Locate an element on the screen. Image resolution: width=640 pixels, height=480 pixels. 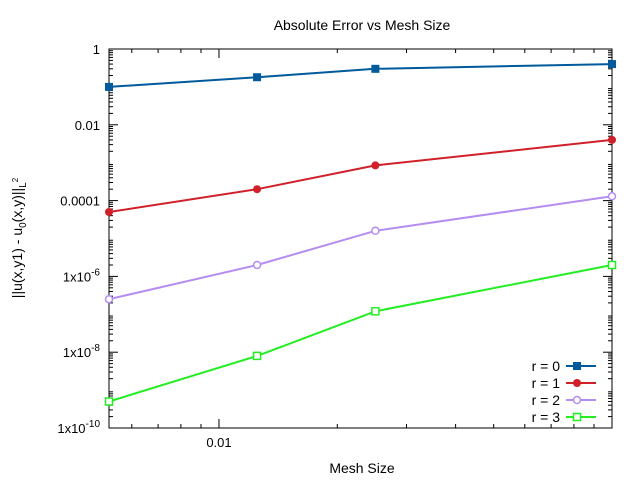
x-tick-label: 0.01 is located at coordinates (218, 442).